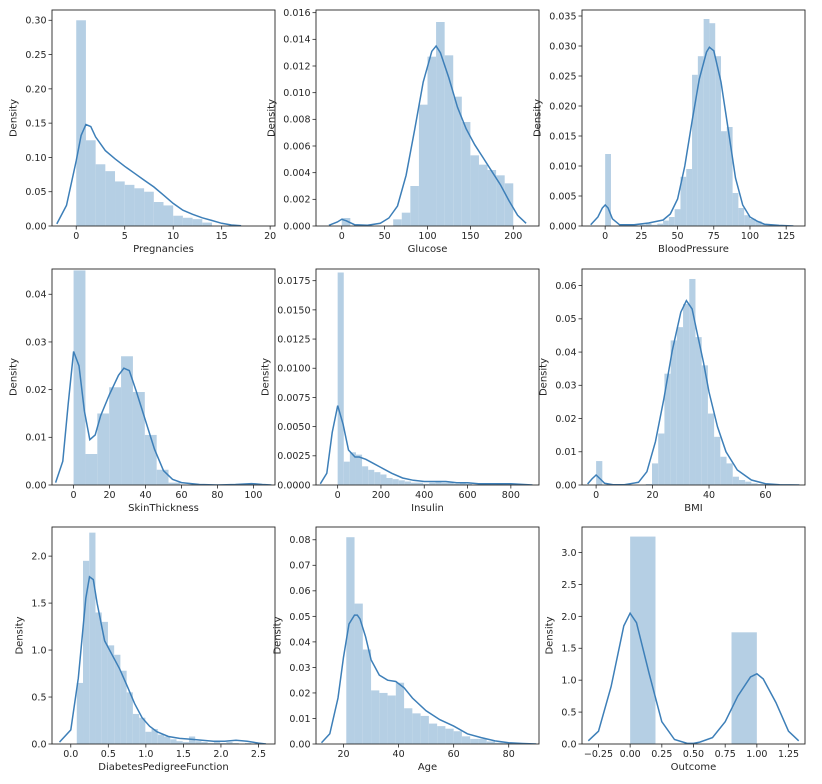 The height and width of the screenshot is (784, 822). I want to click on x-axis-label: Insulin, so click(427, 508).